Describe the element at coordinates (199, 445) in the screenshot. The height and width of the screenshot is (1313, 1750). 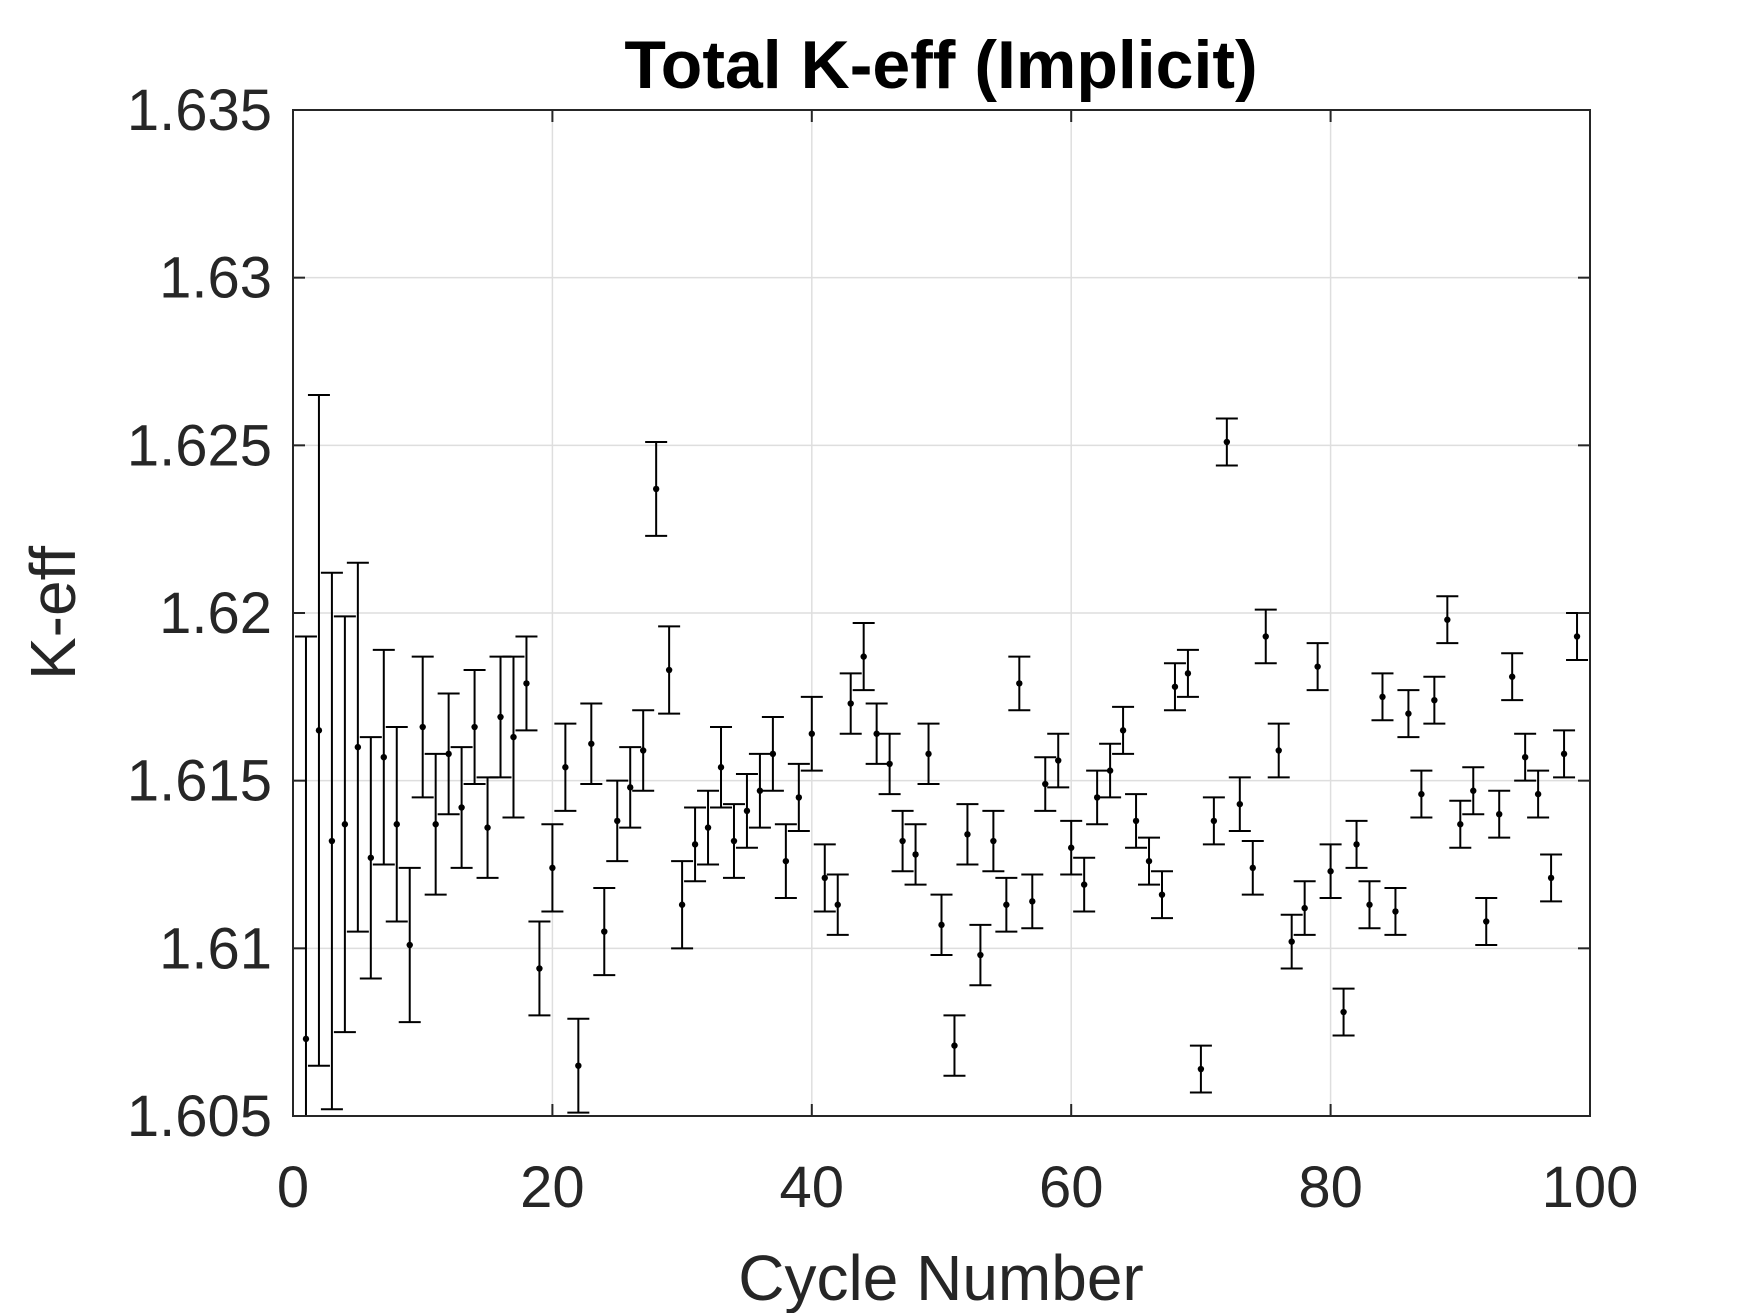
I see `y-tick-label: 1.625` at that location.